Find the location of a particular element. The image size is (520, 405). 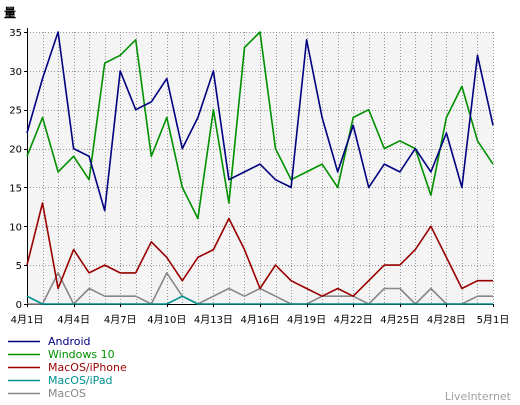

x-tick-label: 4月16日 is located at coordinates (259, 320).